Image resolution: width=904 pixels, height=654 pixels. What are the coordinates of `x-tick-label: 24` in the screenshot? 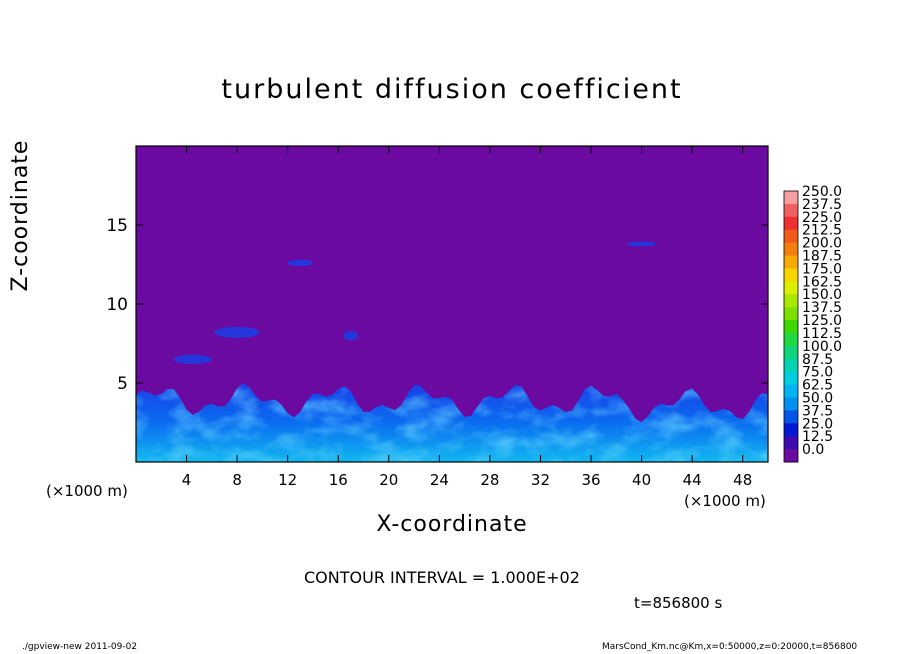 It's located at (439, 480).